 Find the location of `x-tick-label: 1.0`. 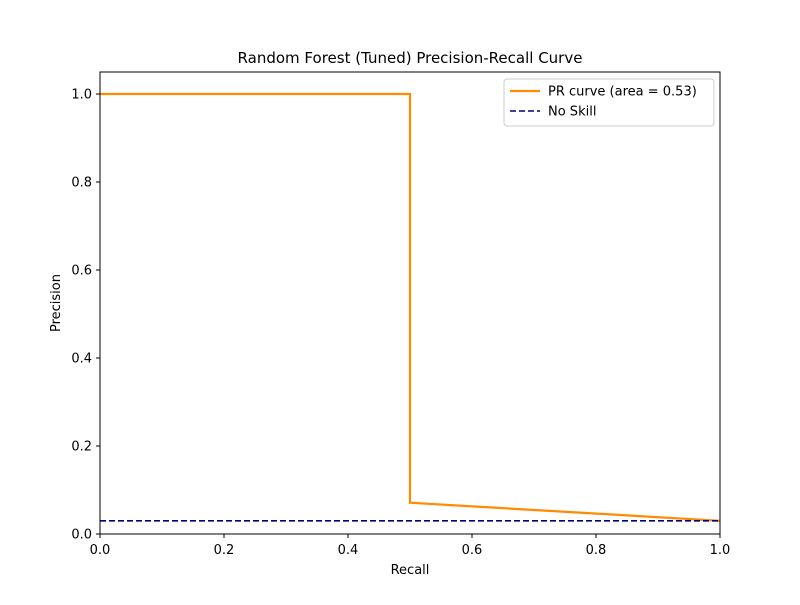

x-tick-label: 1.0 is located at coordinates (720, 550).